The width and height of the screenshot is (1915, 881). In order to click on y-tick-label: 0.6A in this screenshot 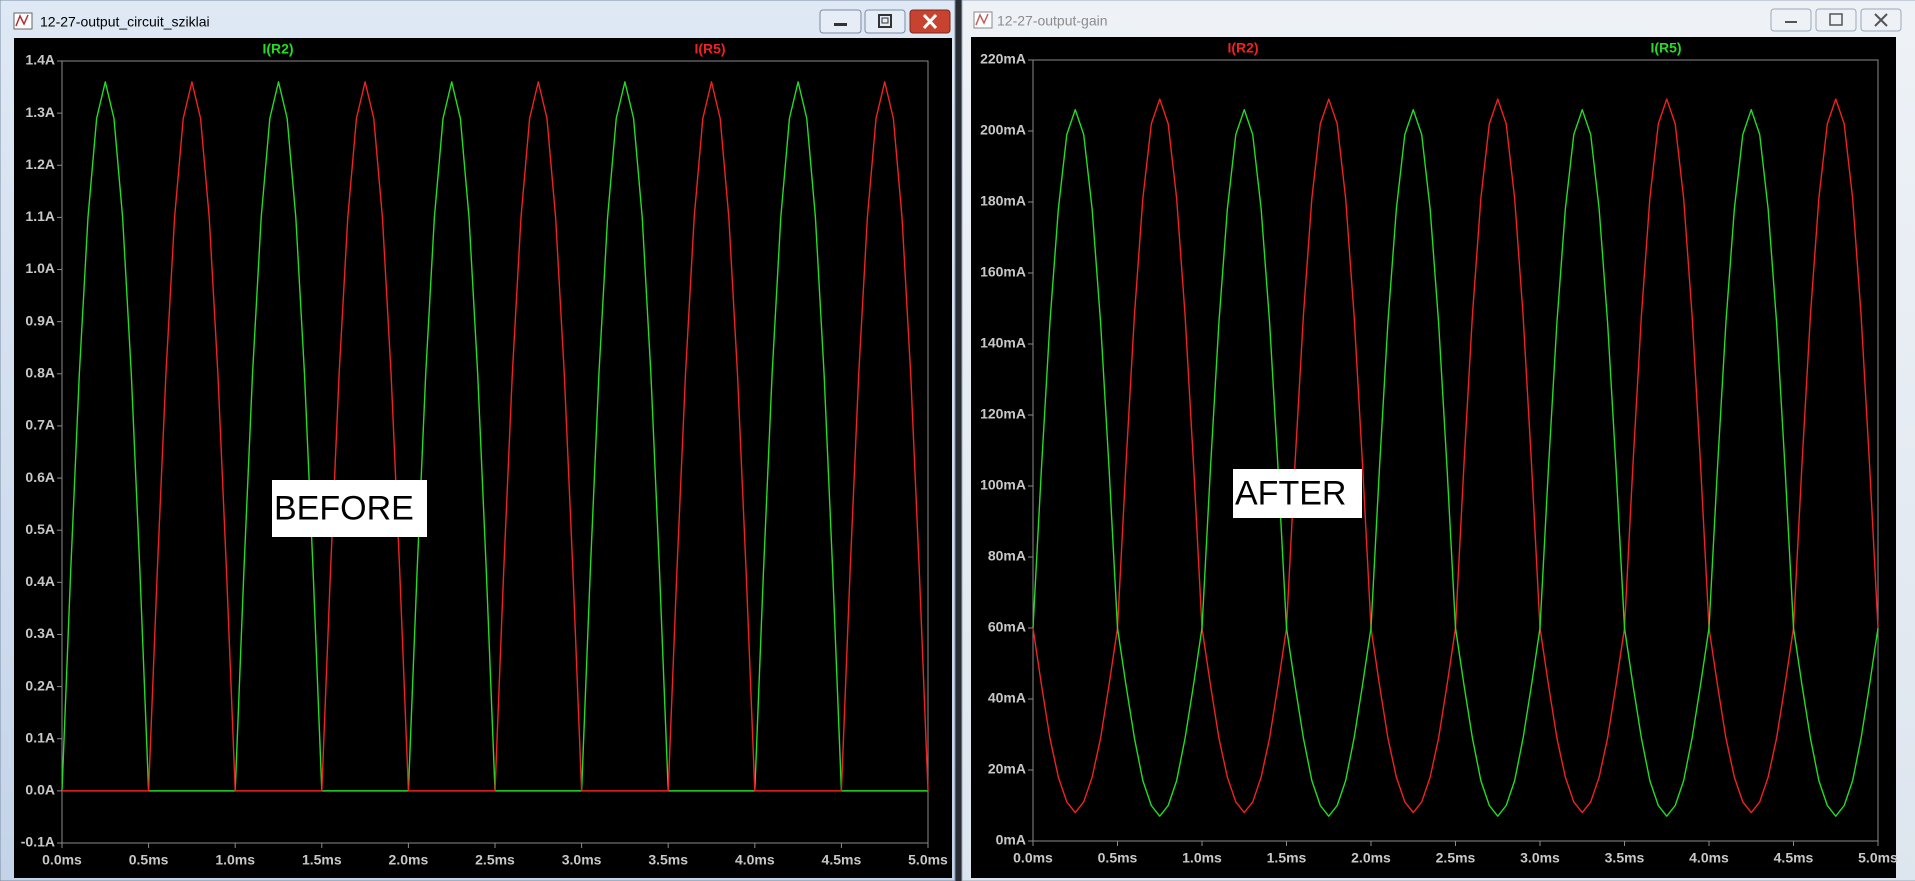, I will do `click(40, 477)`.